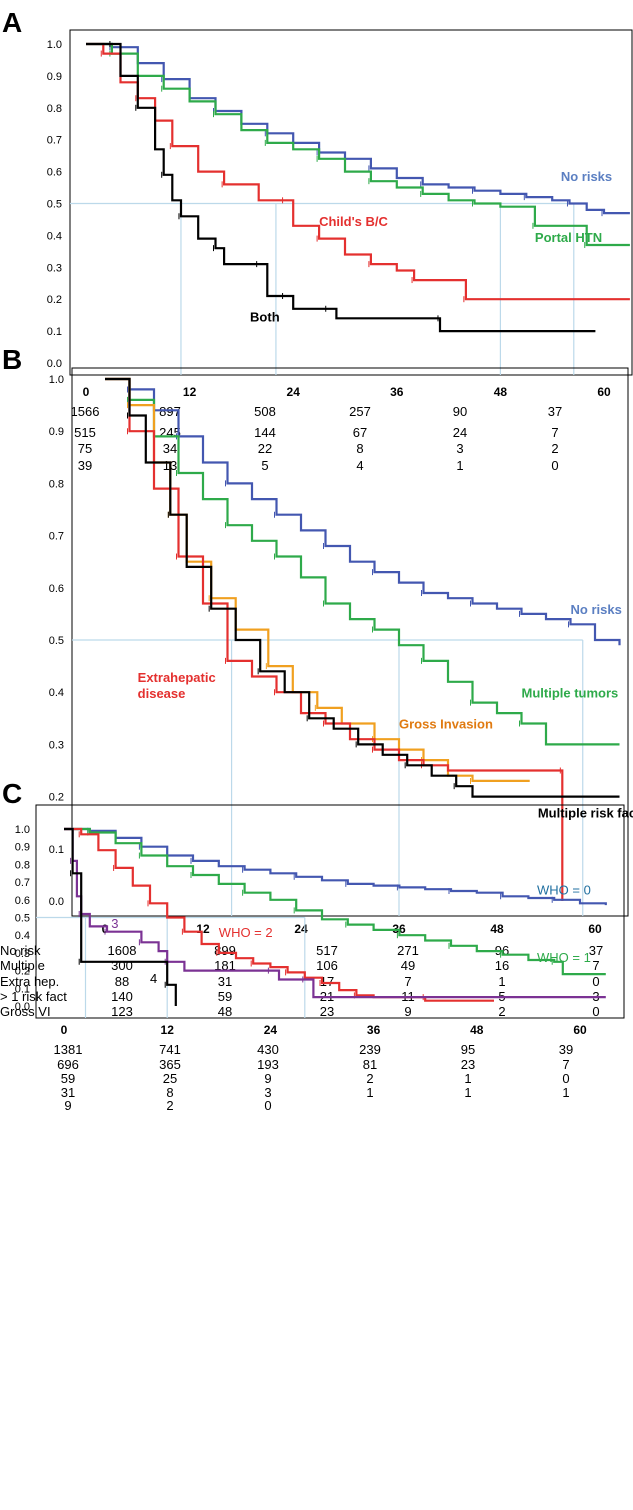 The image size is (633, 1510). Describe the element at coordinates (265, 317) in the screenshot. I see `series-label: Both` at that location.